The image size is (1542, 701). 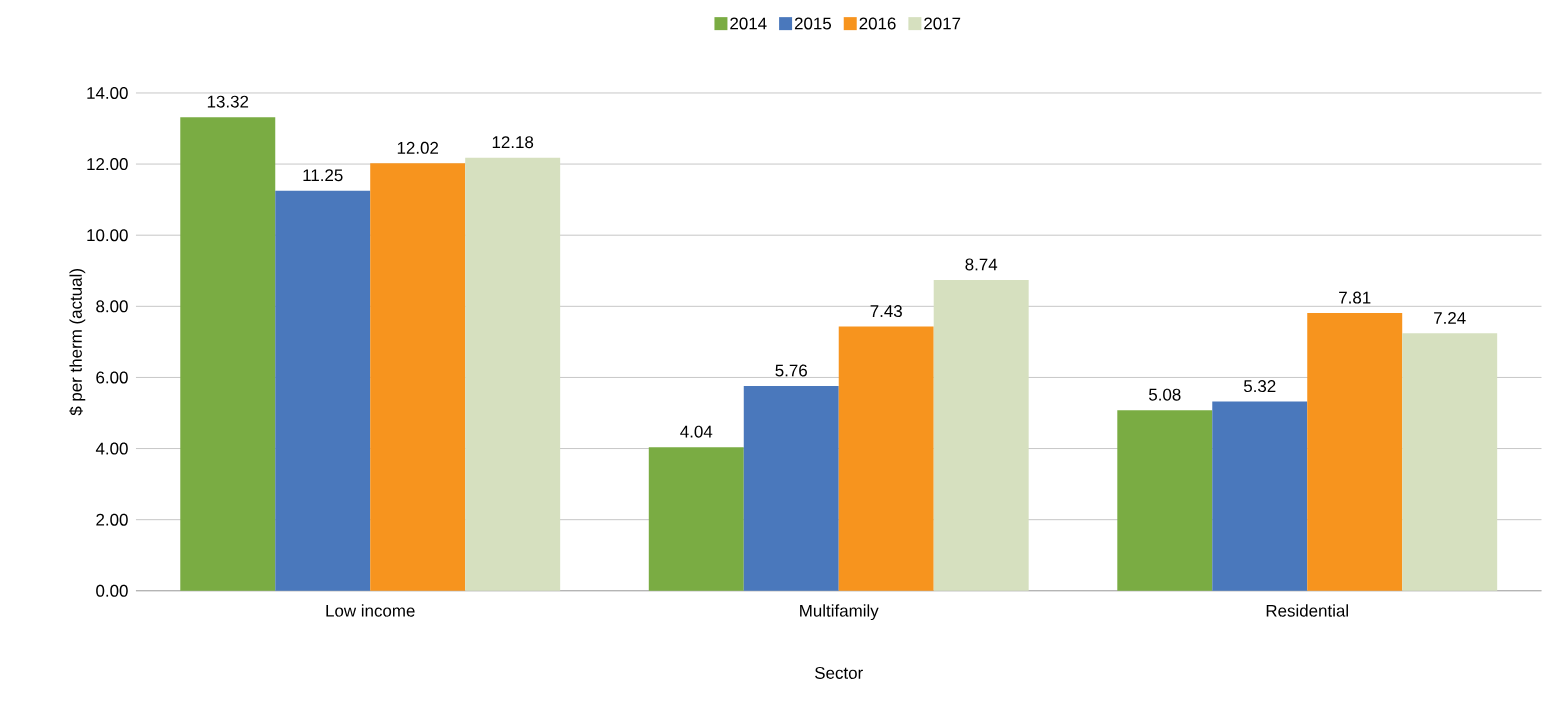 What do you see at coordinates (418, 147) in the screenshot?
I see `data-label: 12.02` at bounding box center [418, 147].